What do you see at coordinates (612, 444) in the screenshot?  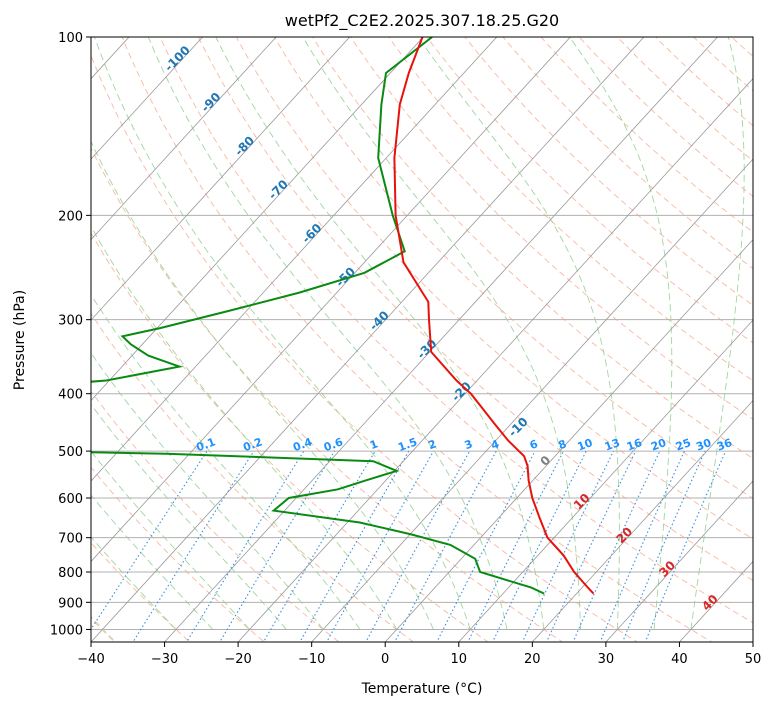 I see `mixing-ratio-label: 13` at bounding box center [612, 444].